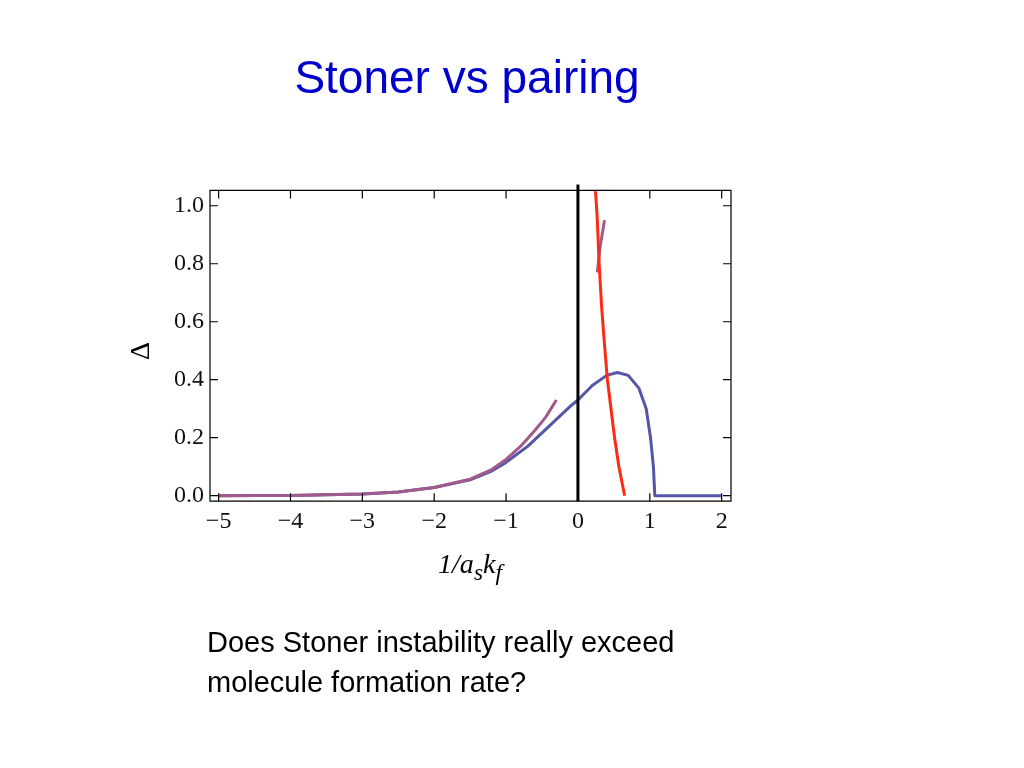 The width and height of the screenshot is (1024, 768). Describe the element at coordinates (506, 519) in the screenshot. I see `x-tick-label: −1` at that location.